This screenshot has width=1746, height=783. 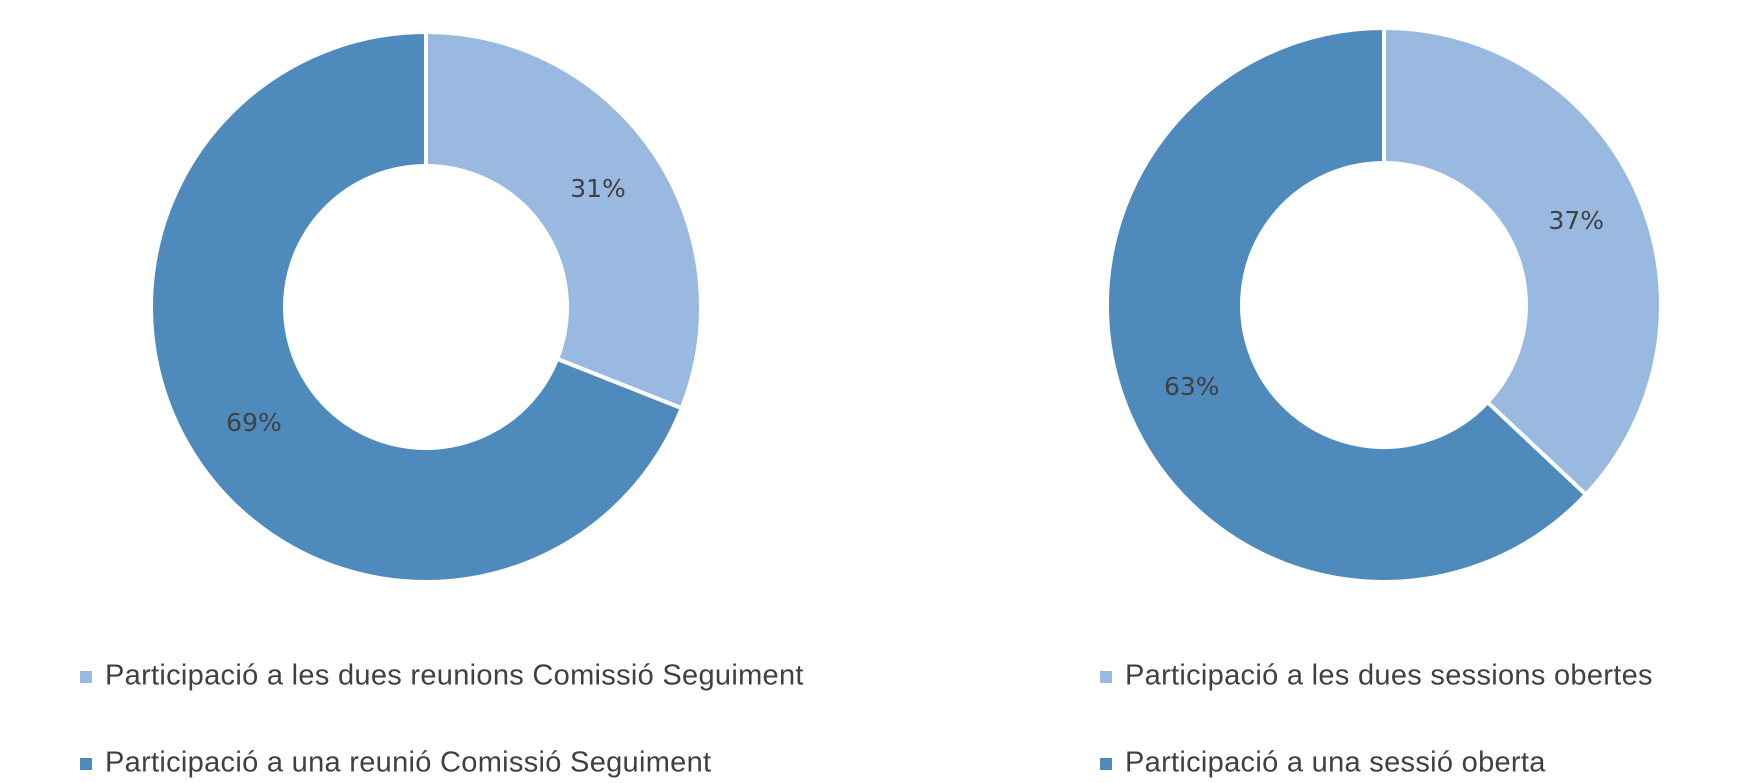 I want to click on value-label: 63%, so click(x=1192, y=386).